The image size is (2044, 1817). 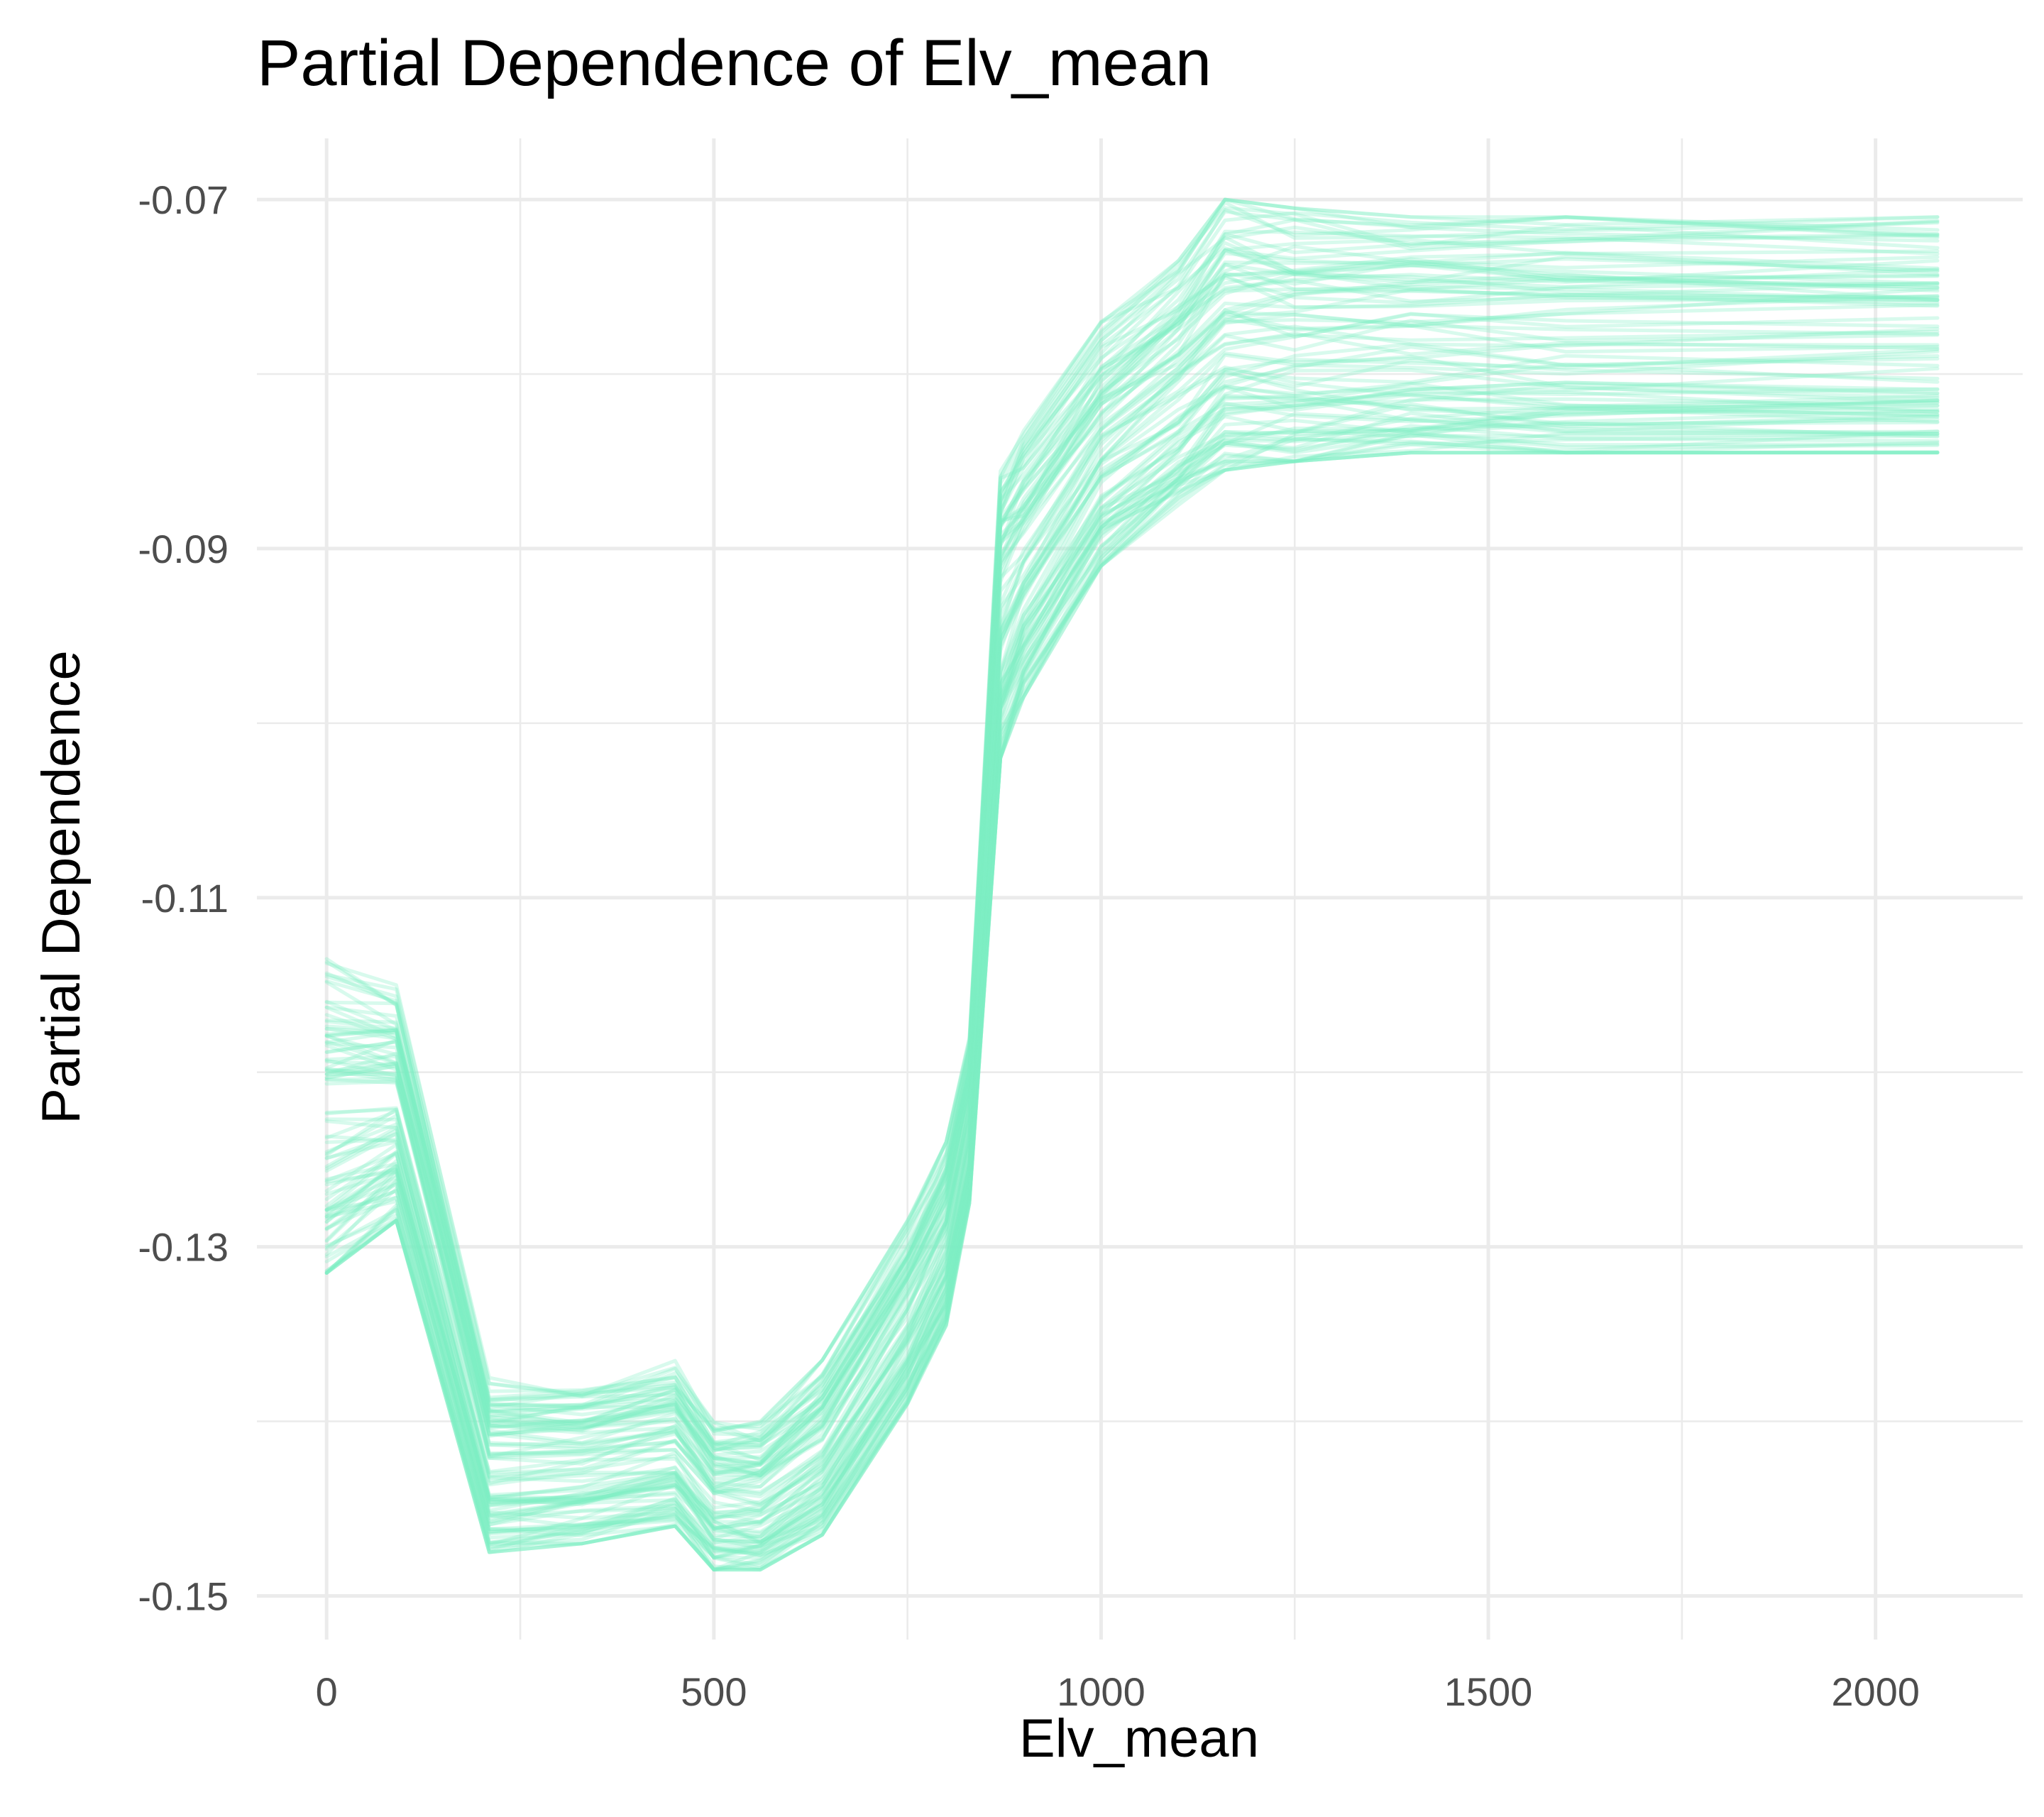 What do you see at coordinates (1875, 1691) in the screenshot?
I see `x-tick-label: 2000` at bounding box center [1875, 1691].